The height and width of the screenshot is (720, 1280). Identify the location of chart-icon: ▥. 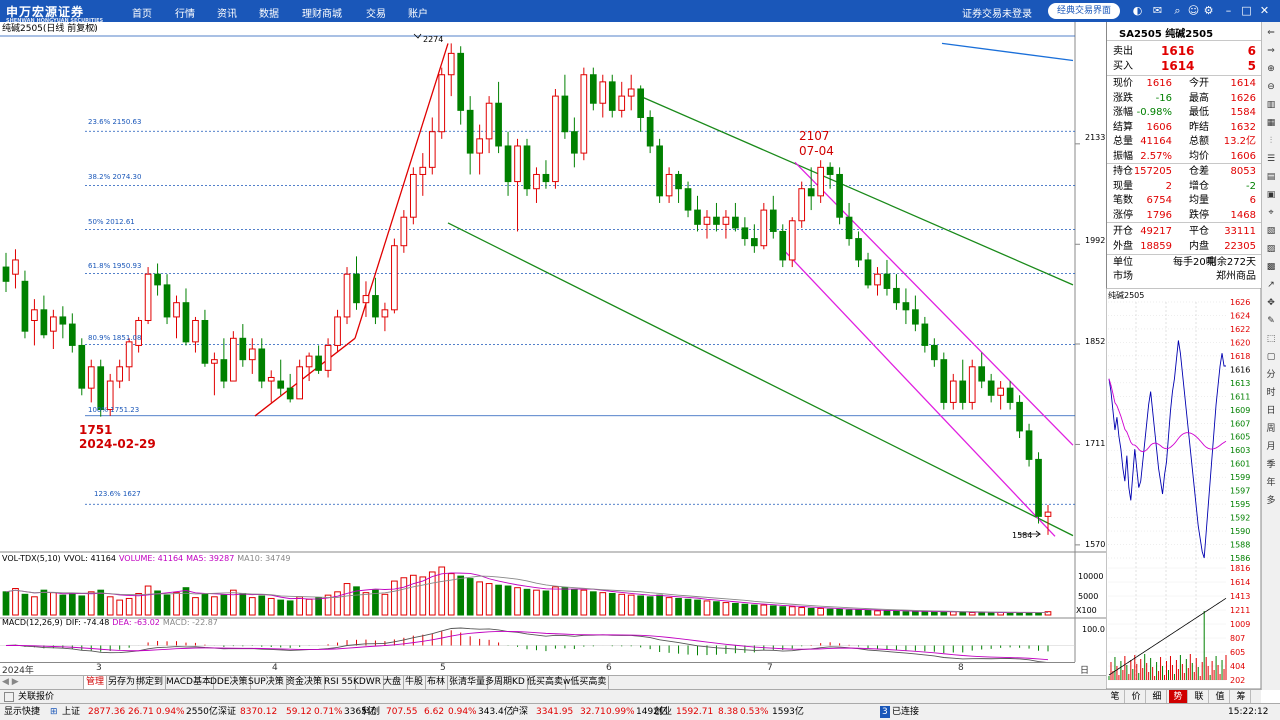
(1271, 105).